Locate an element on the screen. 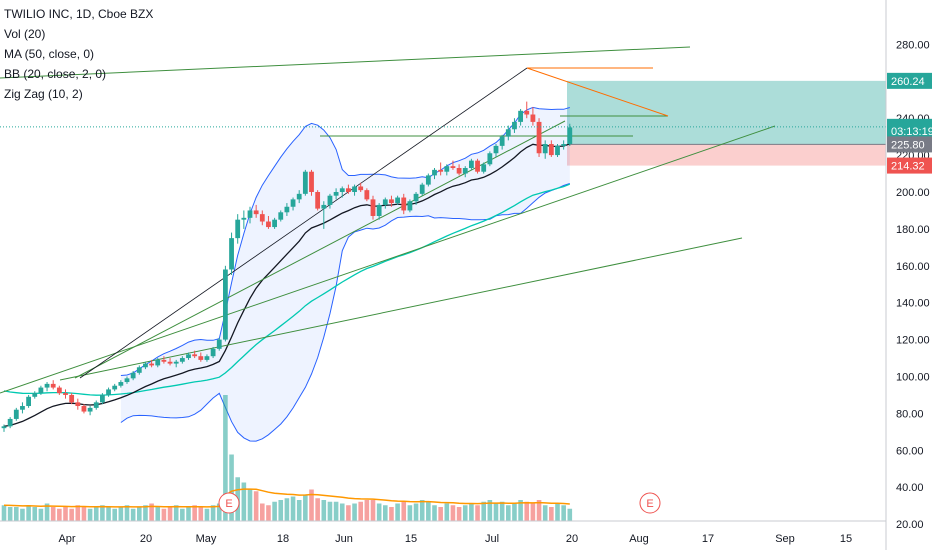 Image resolution: width=932 pixels, height=550 pixels. volume-ma-line is located at coordinates (286, 498).